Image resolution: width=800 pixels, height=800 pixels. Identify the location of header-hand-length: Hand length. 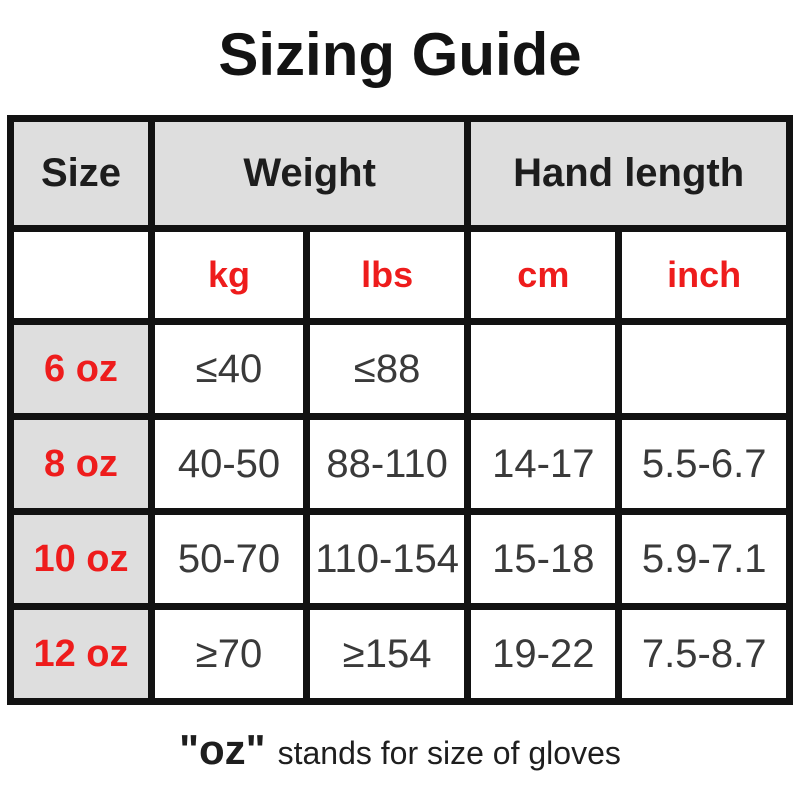
(628, 173).